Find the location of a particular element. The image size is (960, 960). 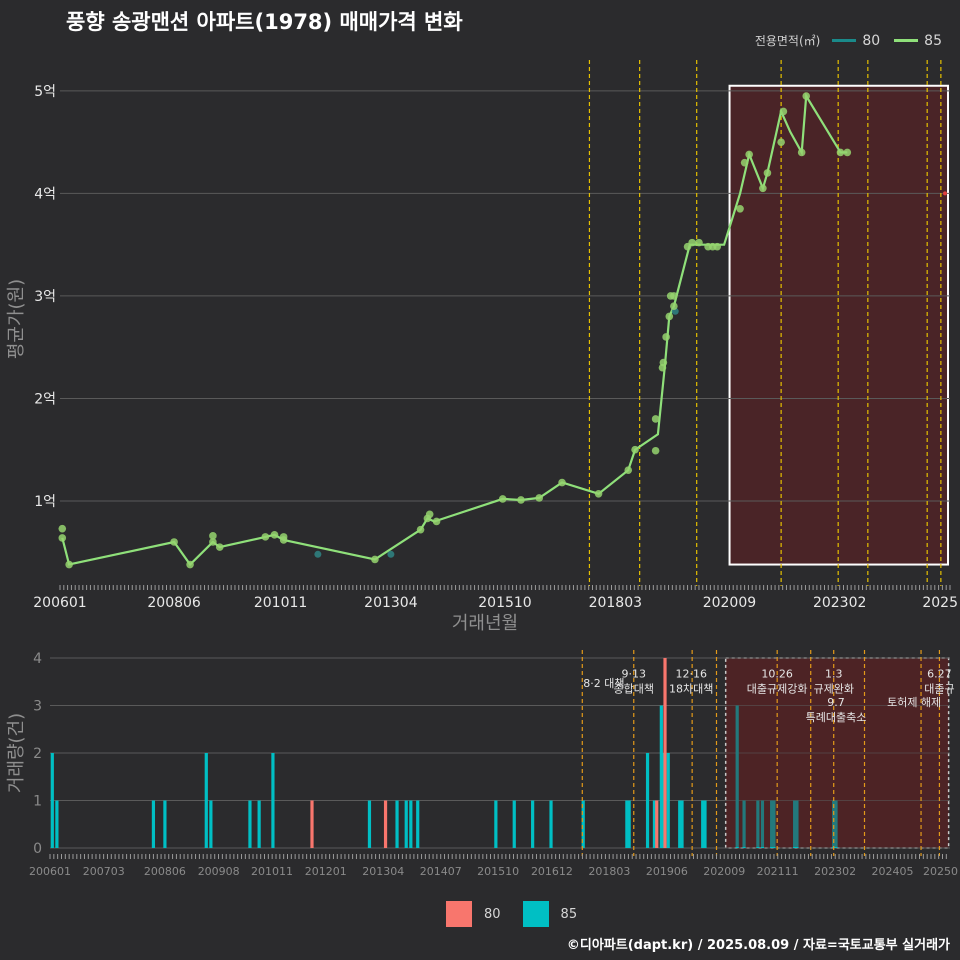

y-tick-label: 4억 is located at coordinates (45, 194).